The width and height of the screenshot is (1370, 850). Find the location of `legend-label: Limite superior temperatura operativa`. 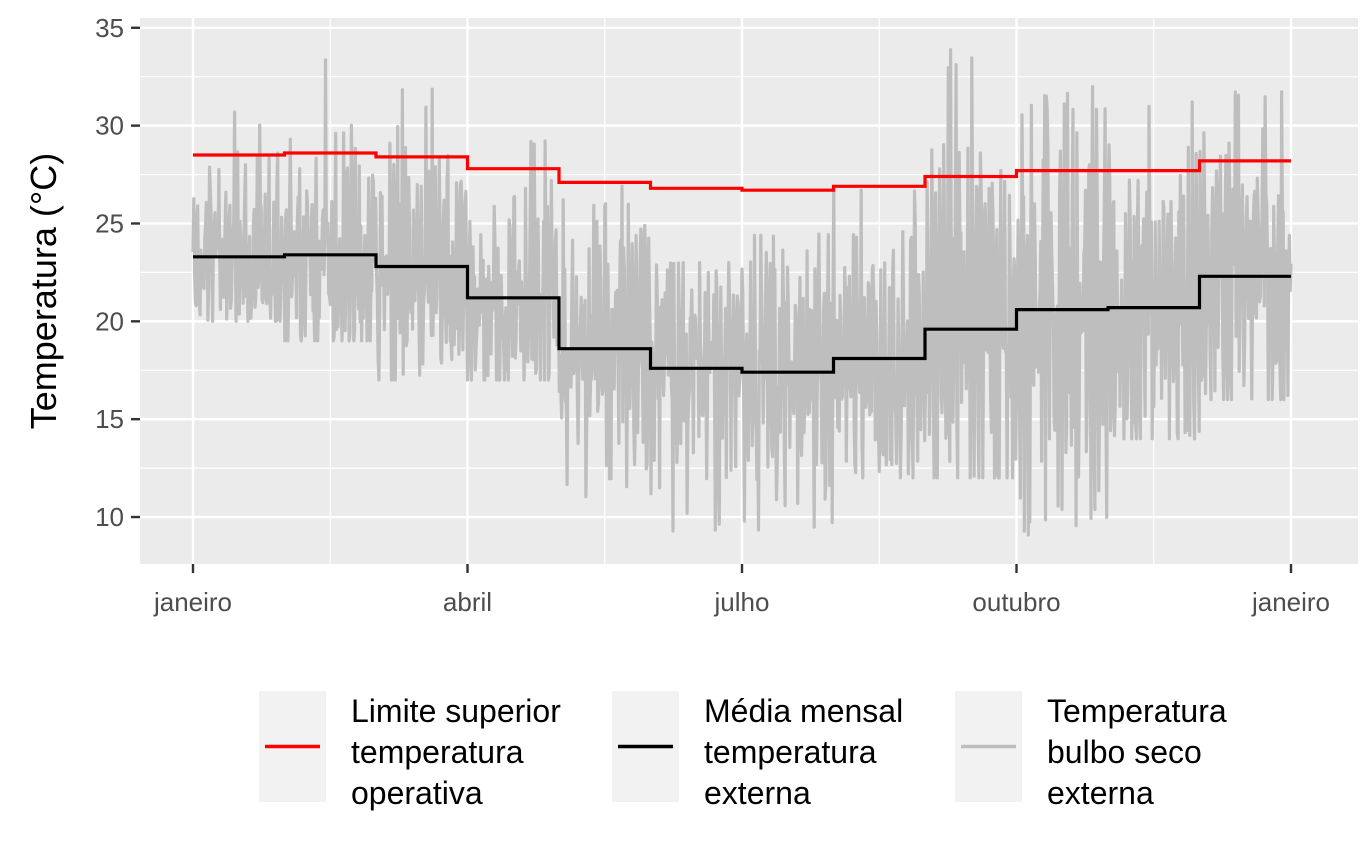

legend-label: Limite superior temperatura operativa is located at coordinates (456, 752).